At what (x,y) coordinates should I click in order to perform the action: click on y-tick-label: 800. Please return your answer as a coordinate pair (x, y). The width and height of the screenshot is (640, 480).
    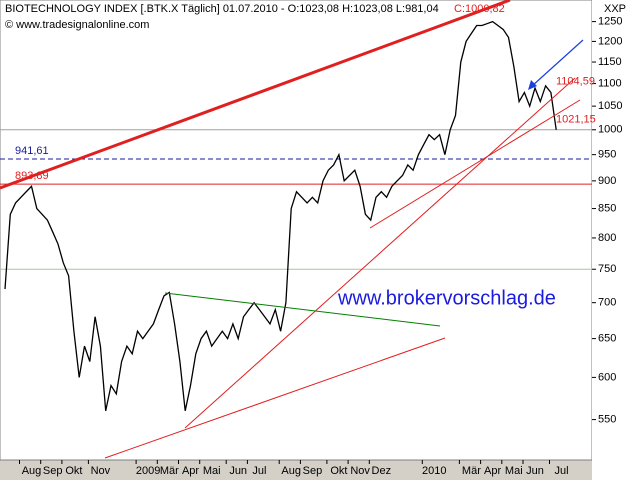
    Looking at the image, I should click on (607, 238).